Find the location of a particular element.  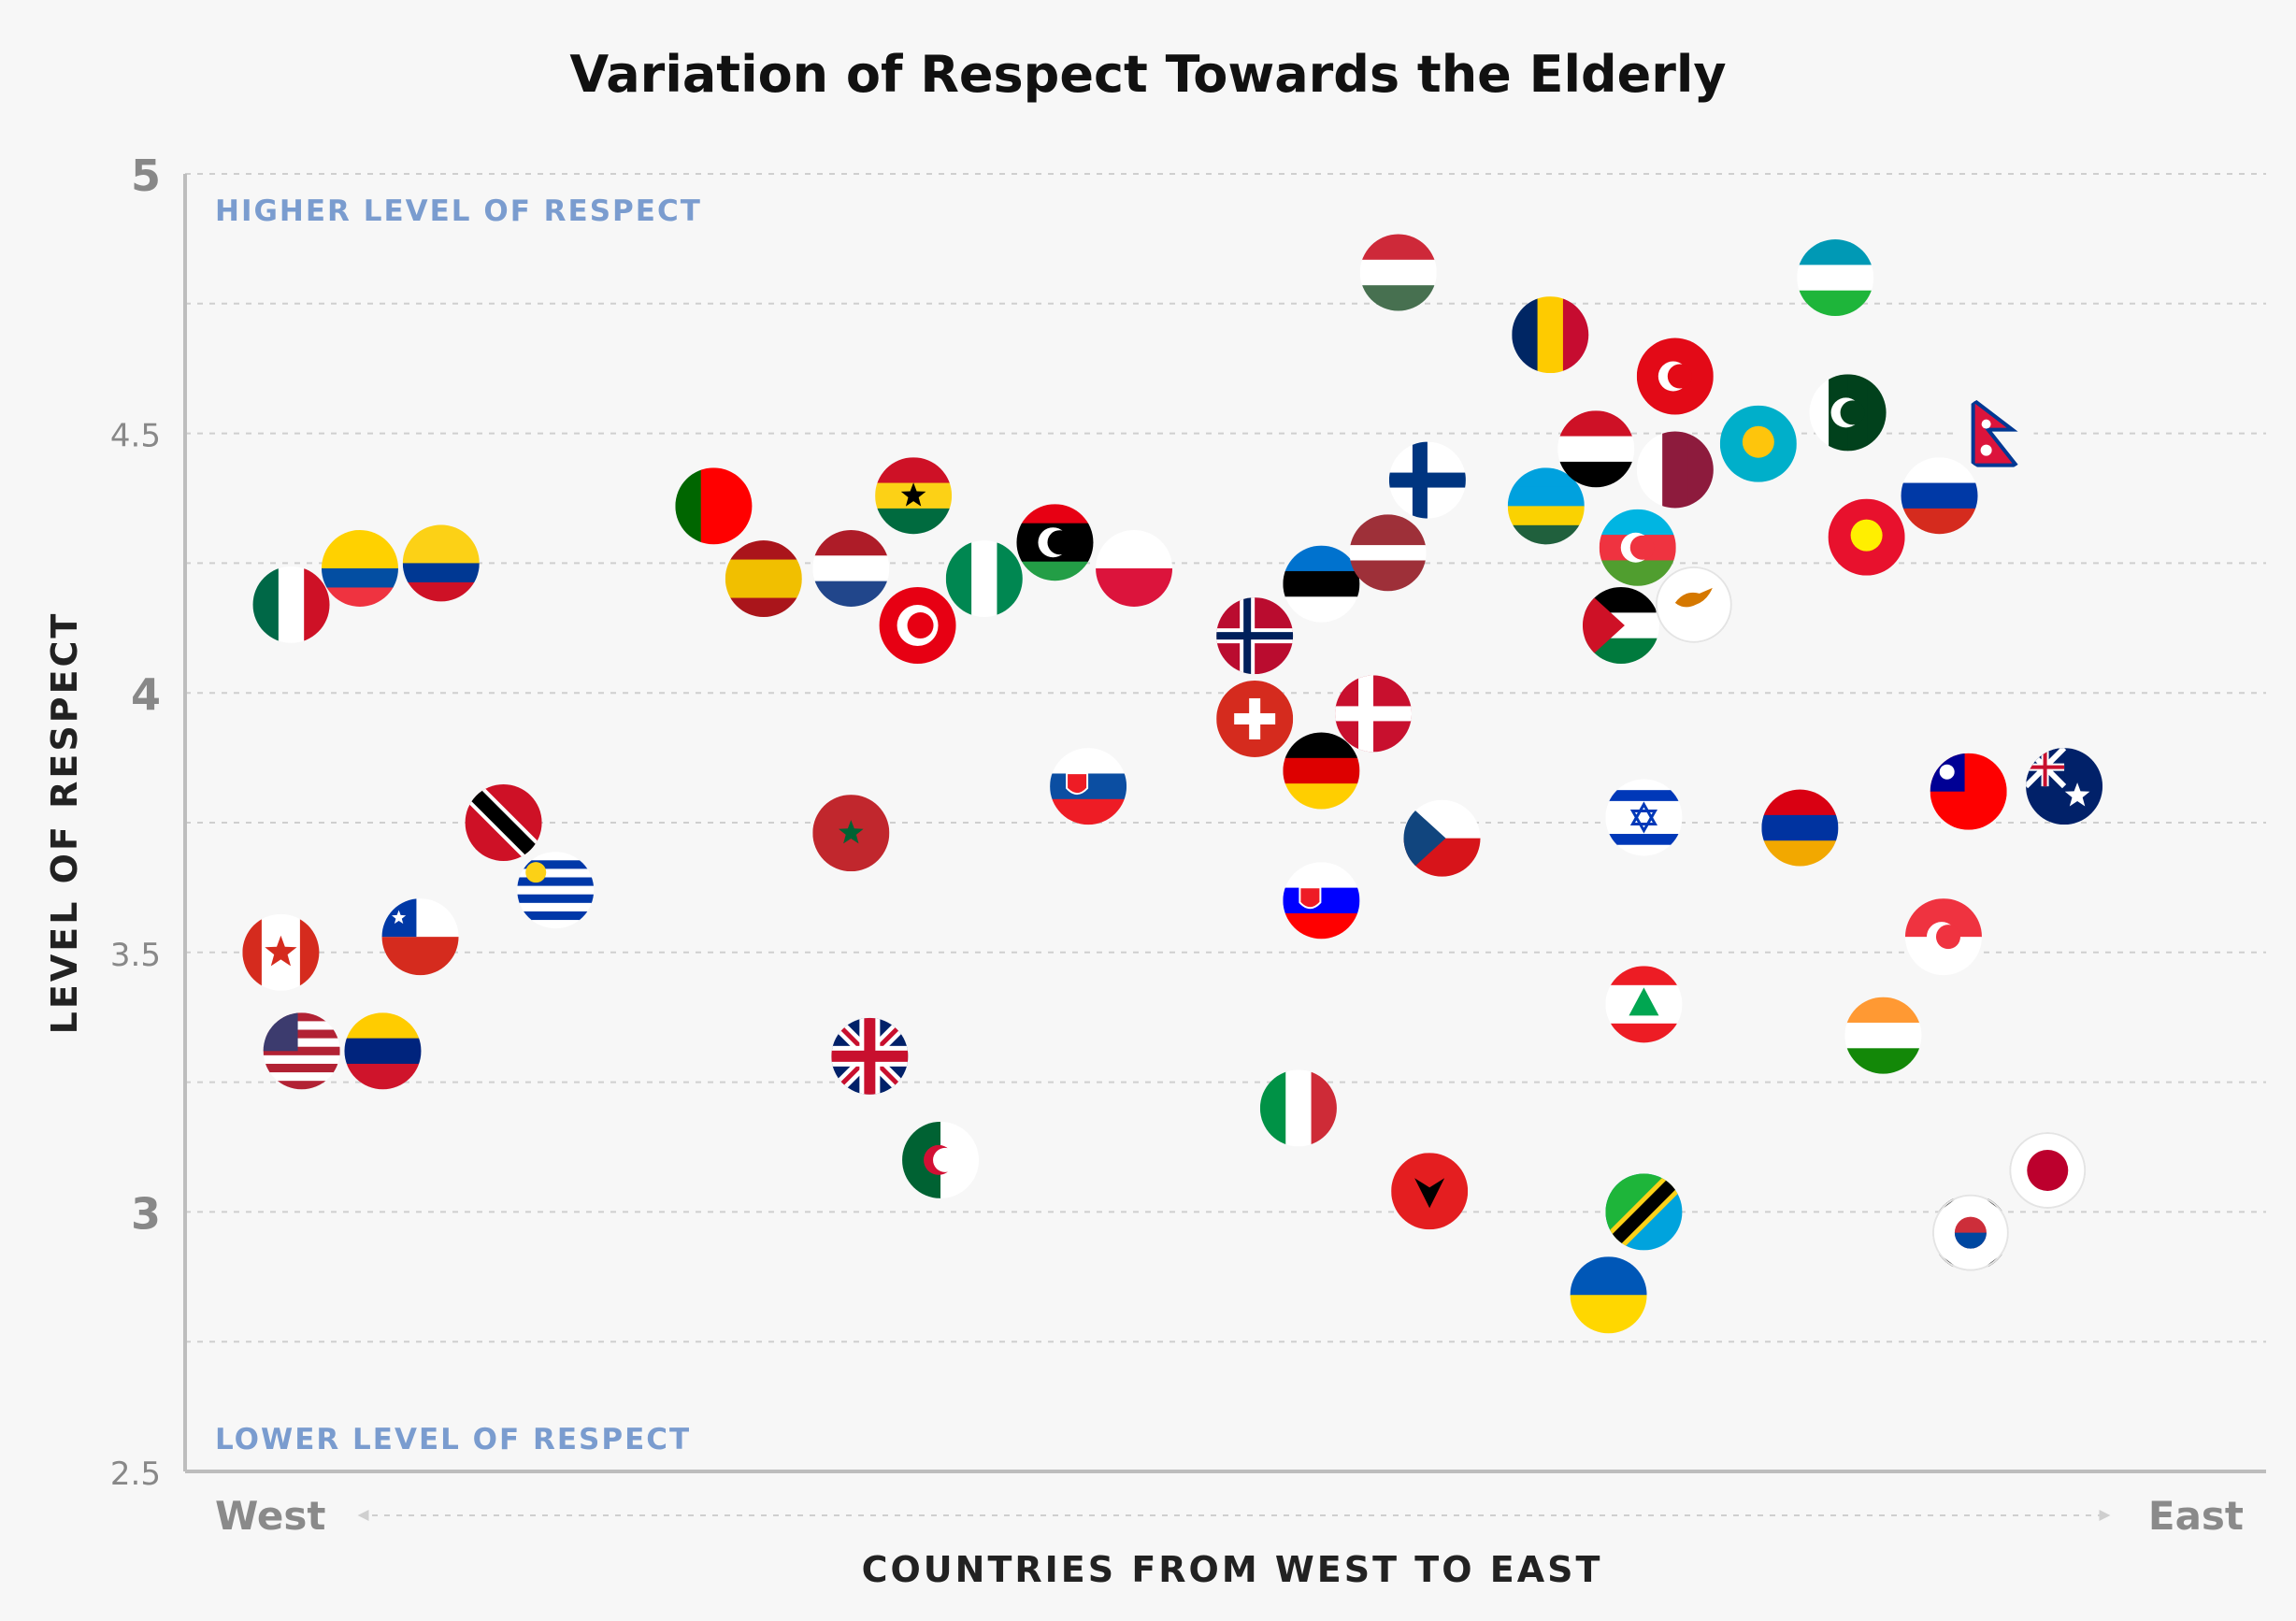

flag-point-venezuela: Venezuela is located at coordinates (383, 1051).